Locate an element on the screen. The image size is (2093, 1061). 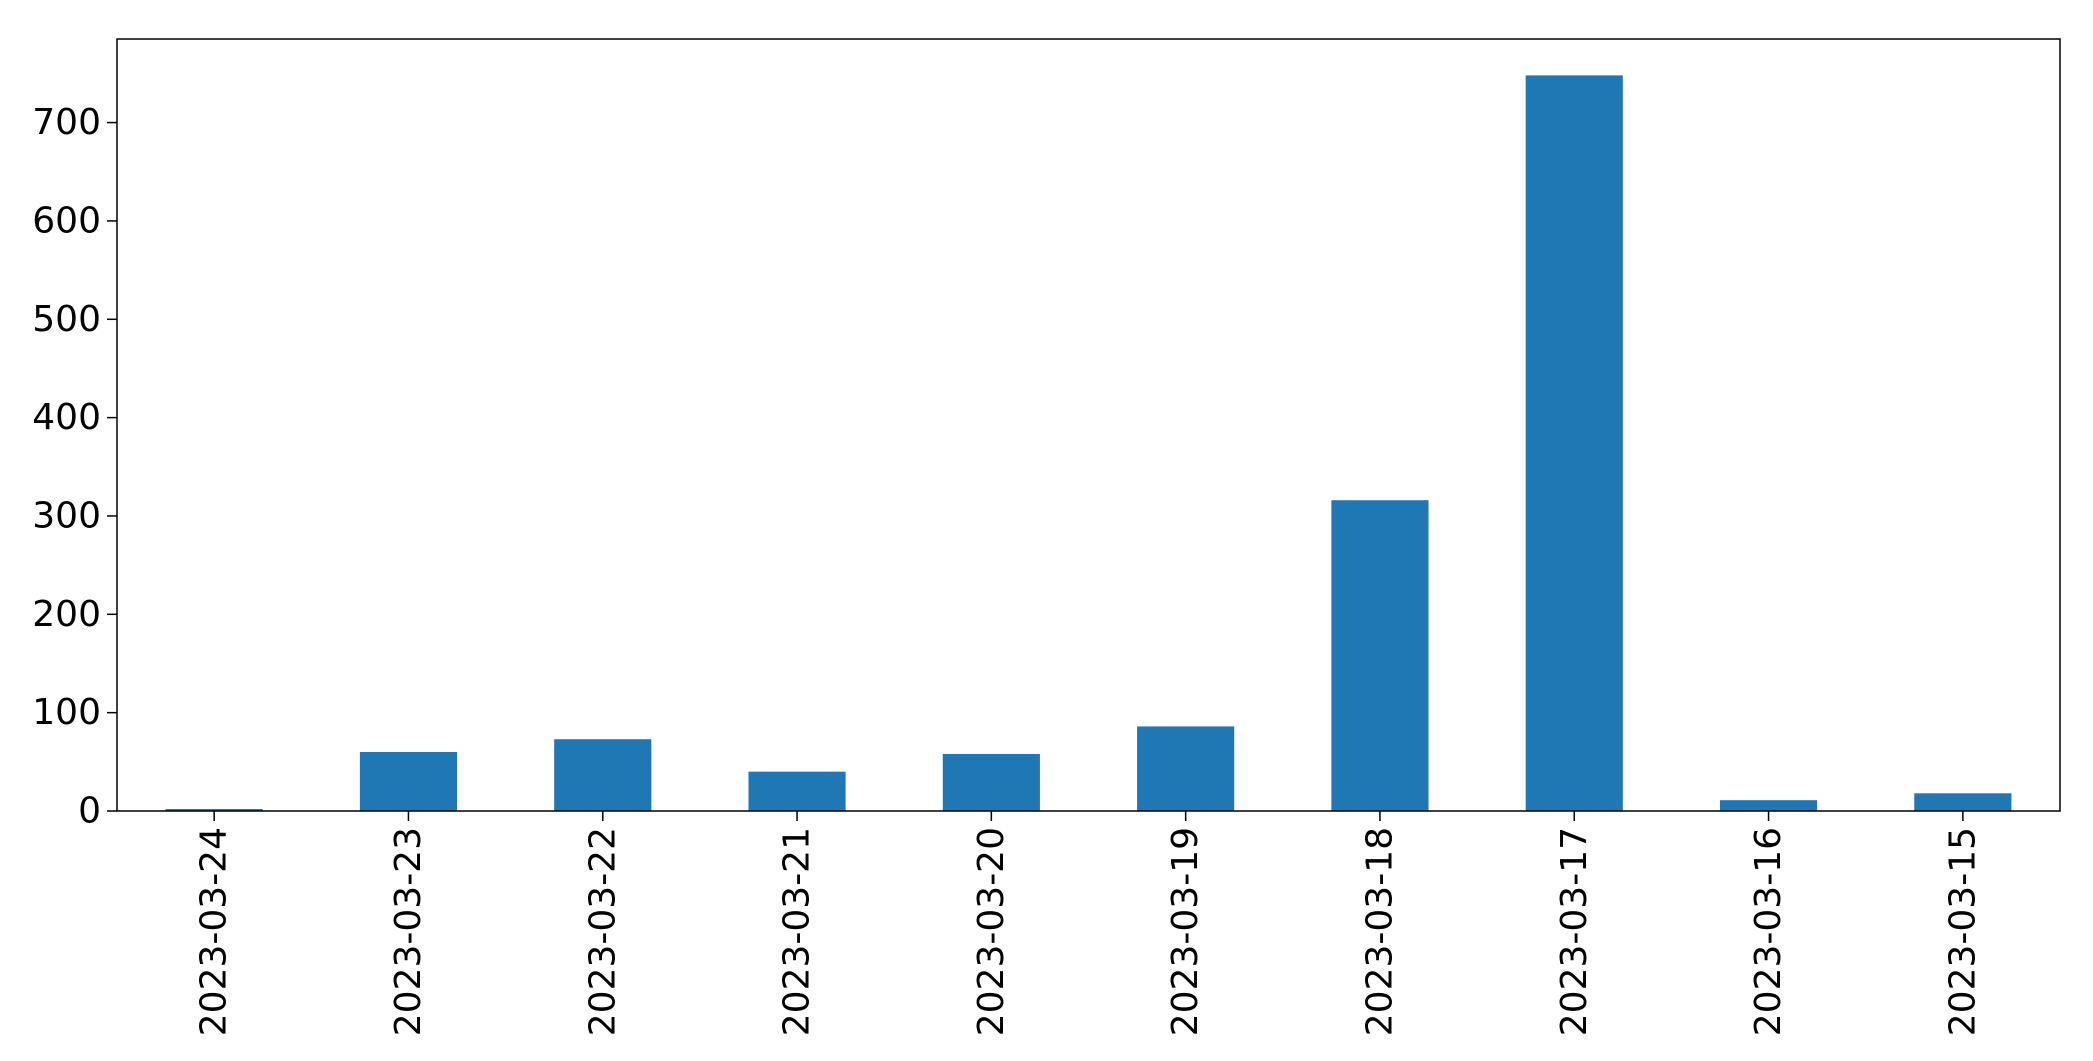
x-tick-label: 2023-03-17 is located at coordinates (1574, 931).